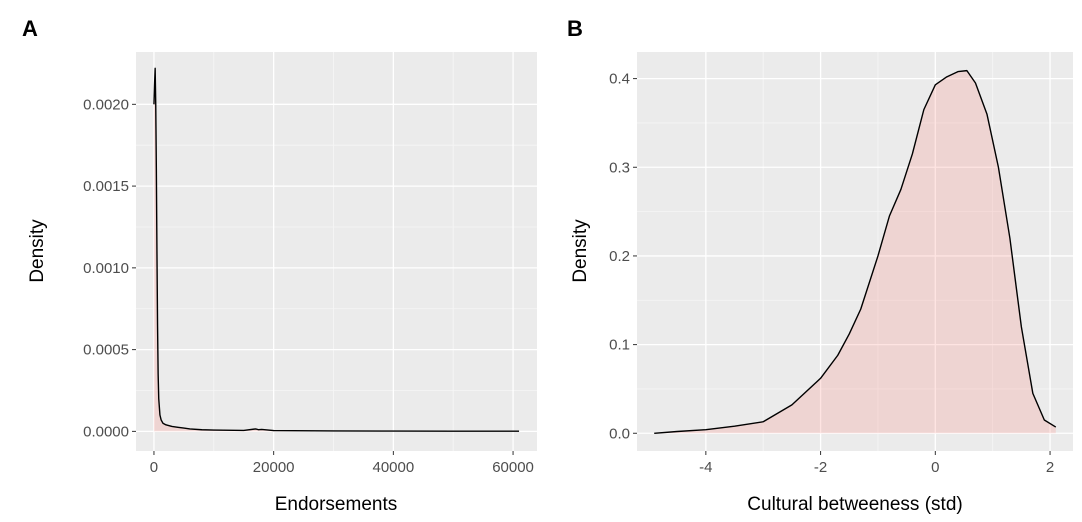 This screenshot has height=522, width=1082. What do you see at coordinates (854, 504) in the screenshot?
I see `panel-b-x-axis-title: Cultural betweeness (std)` at bounding box center [854, 504].